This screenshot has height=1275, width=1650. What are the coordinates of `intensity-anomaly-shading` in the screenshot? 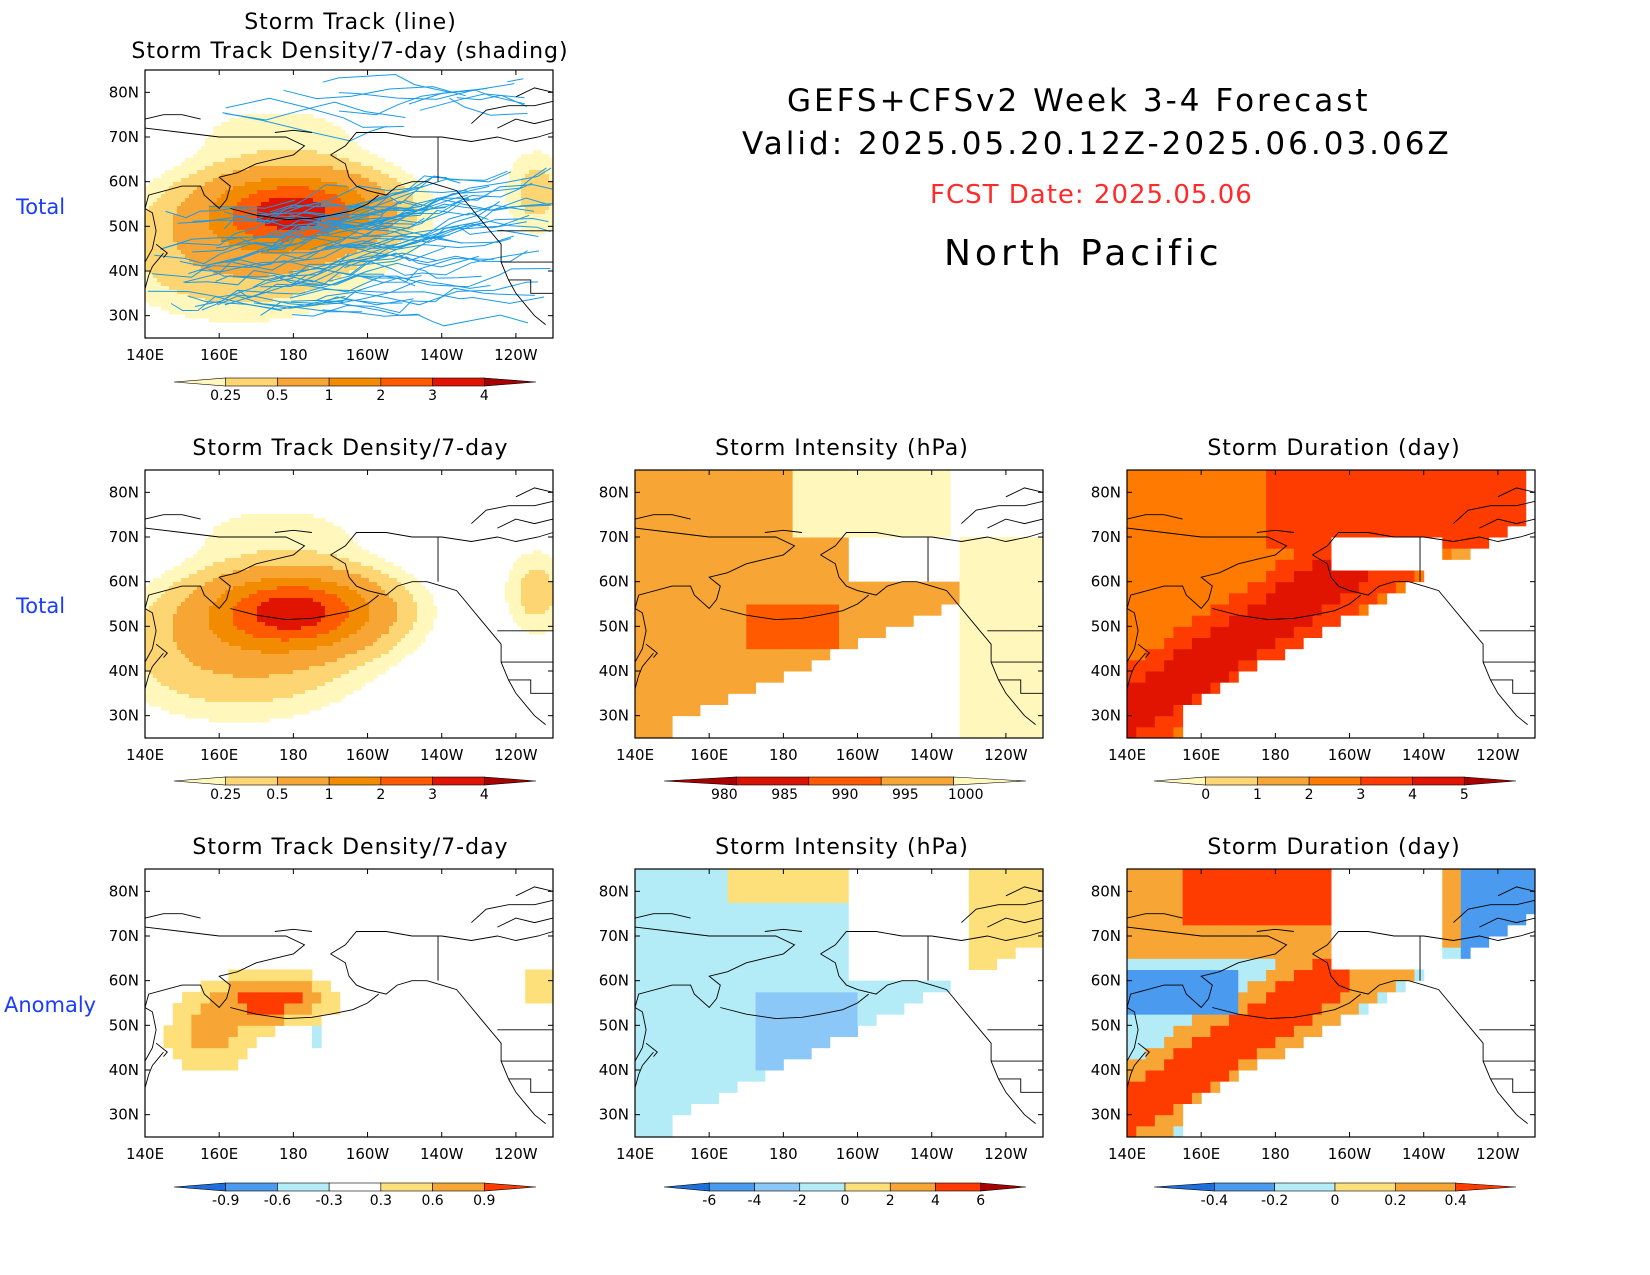 It's located at (839, 1003).